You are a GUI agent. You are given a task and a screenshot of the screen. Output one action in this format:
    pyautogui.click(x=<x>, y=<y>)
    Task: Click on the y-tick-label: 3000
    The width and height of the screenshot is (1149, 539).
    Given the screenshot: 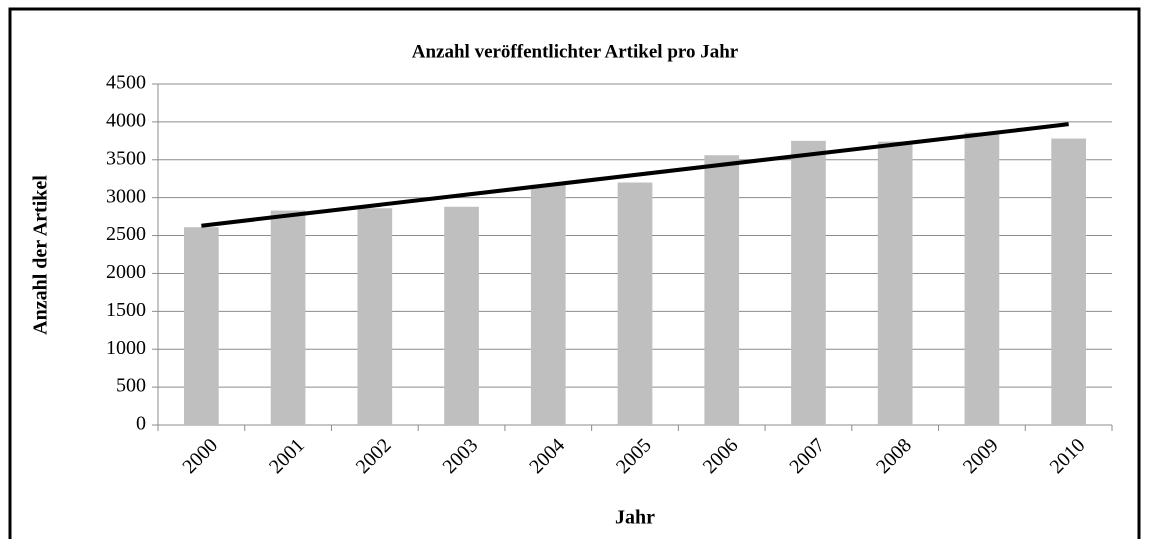 What is the action you would take?
    pyautogui.click(x=126, y=196)
    